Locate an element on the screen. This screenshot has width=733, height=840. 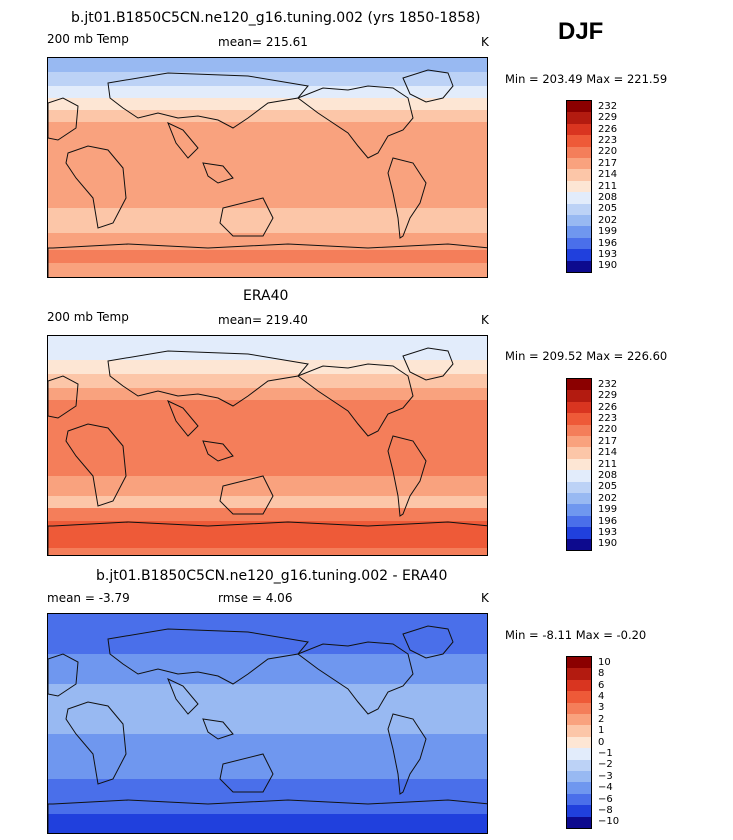
colorbar-tick-label: −10 is located at coordinates (609, 822).